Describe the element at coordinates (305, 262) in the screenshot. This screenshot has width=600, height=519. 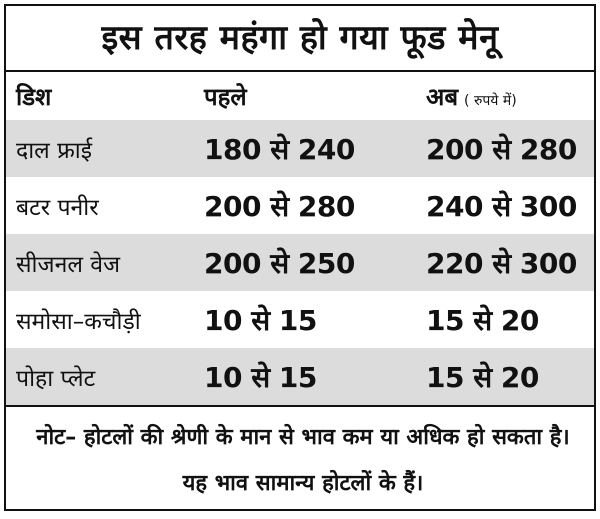
I see `row-before-price: 200 से 250` at that location.